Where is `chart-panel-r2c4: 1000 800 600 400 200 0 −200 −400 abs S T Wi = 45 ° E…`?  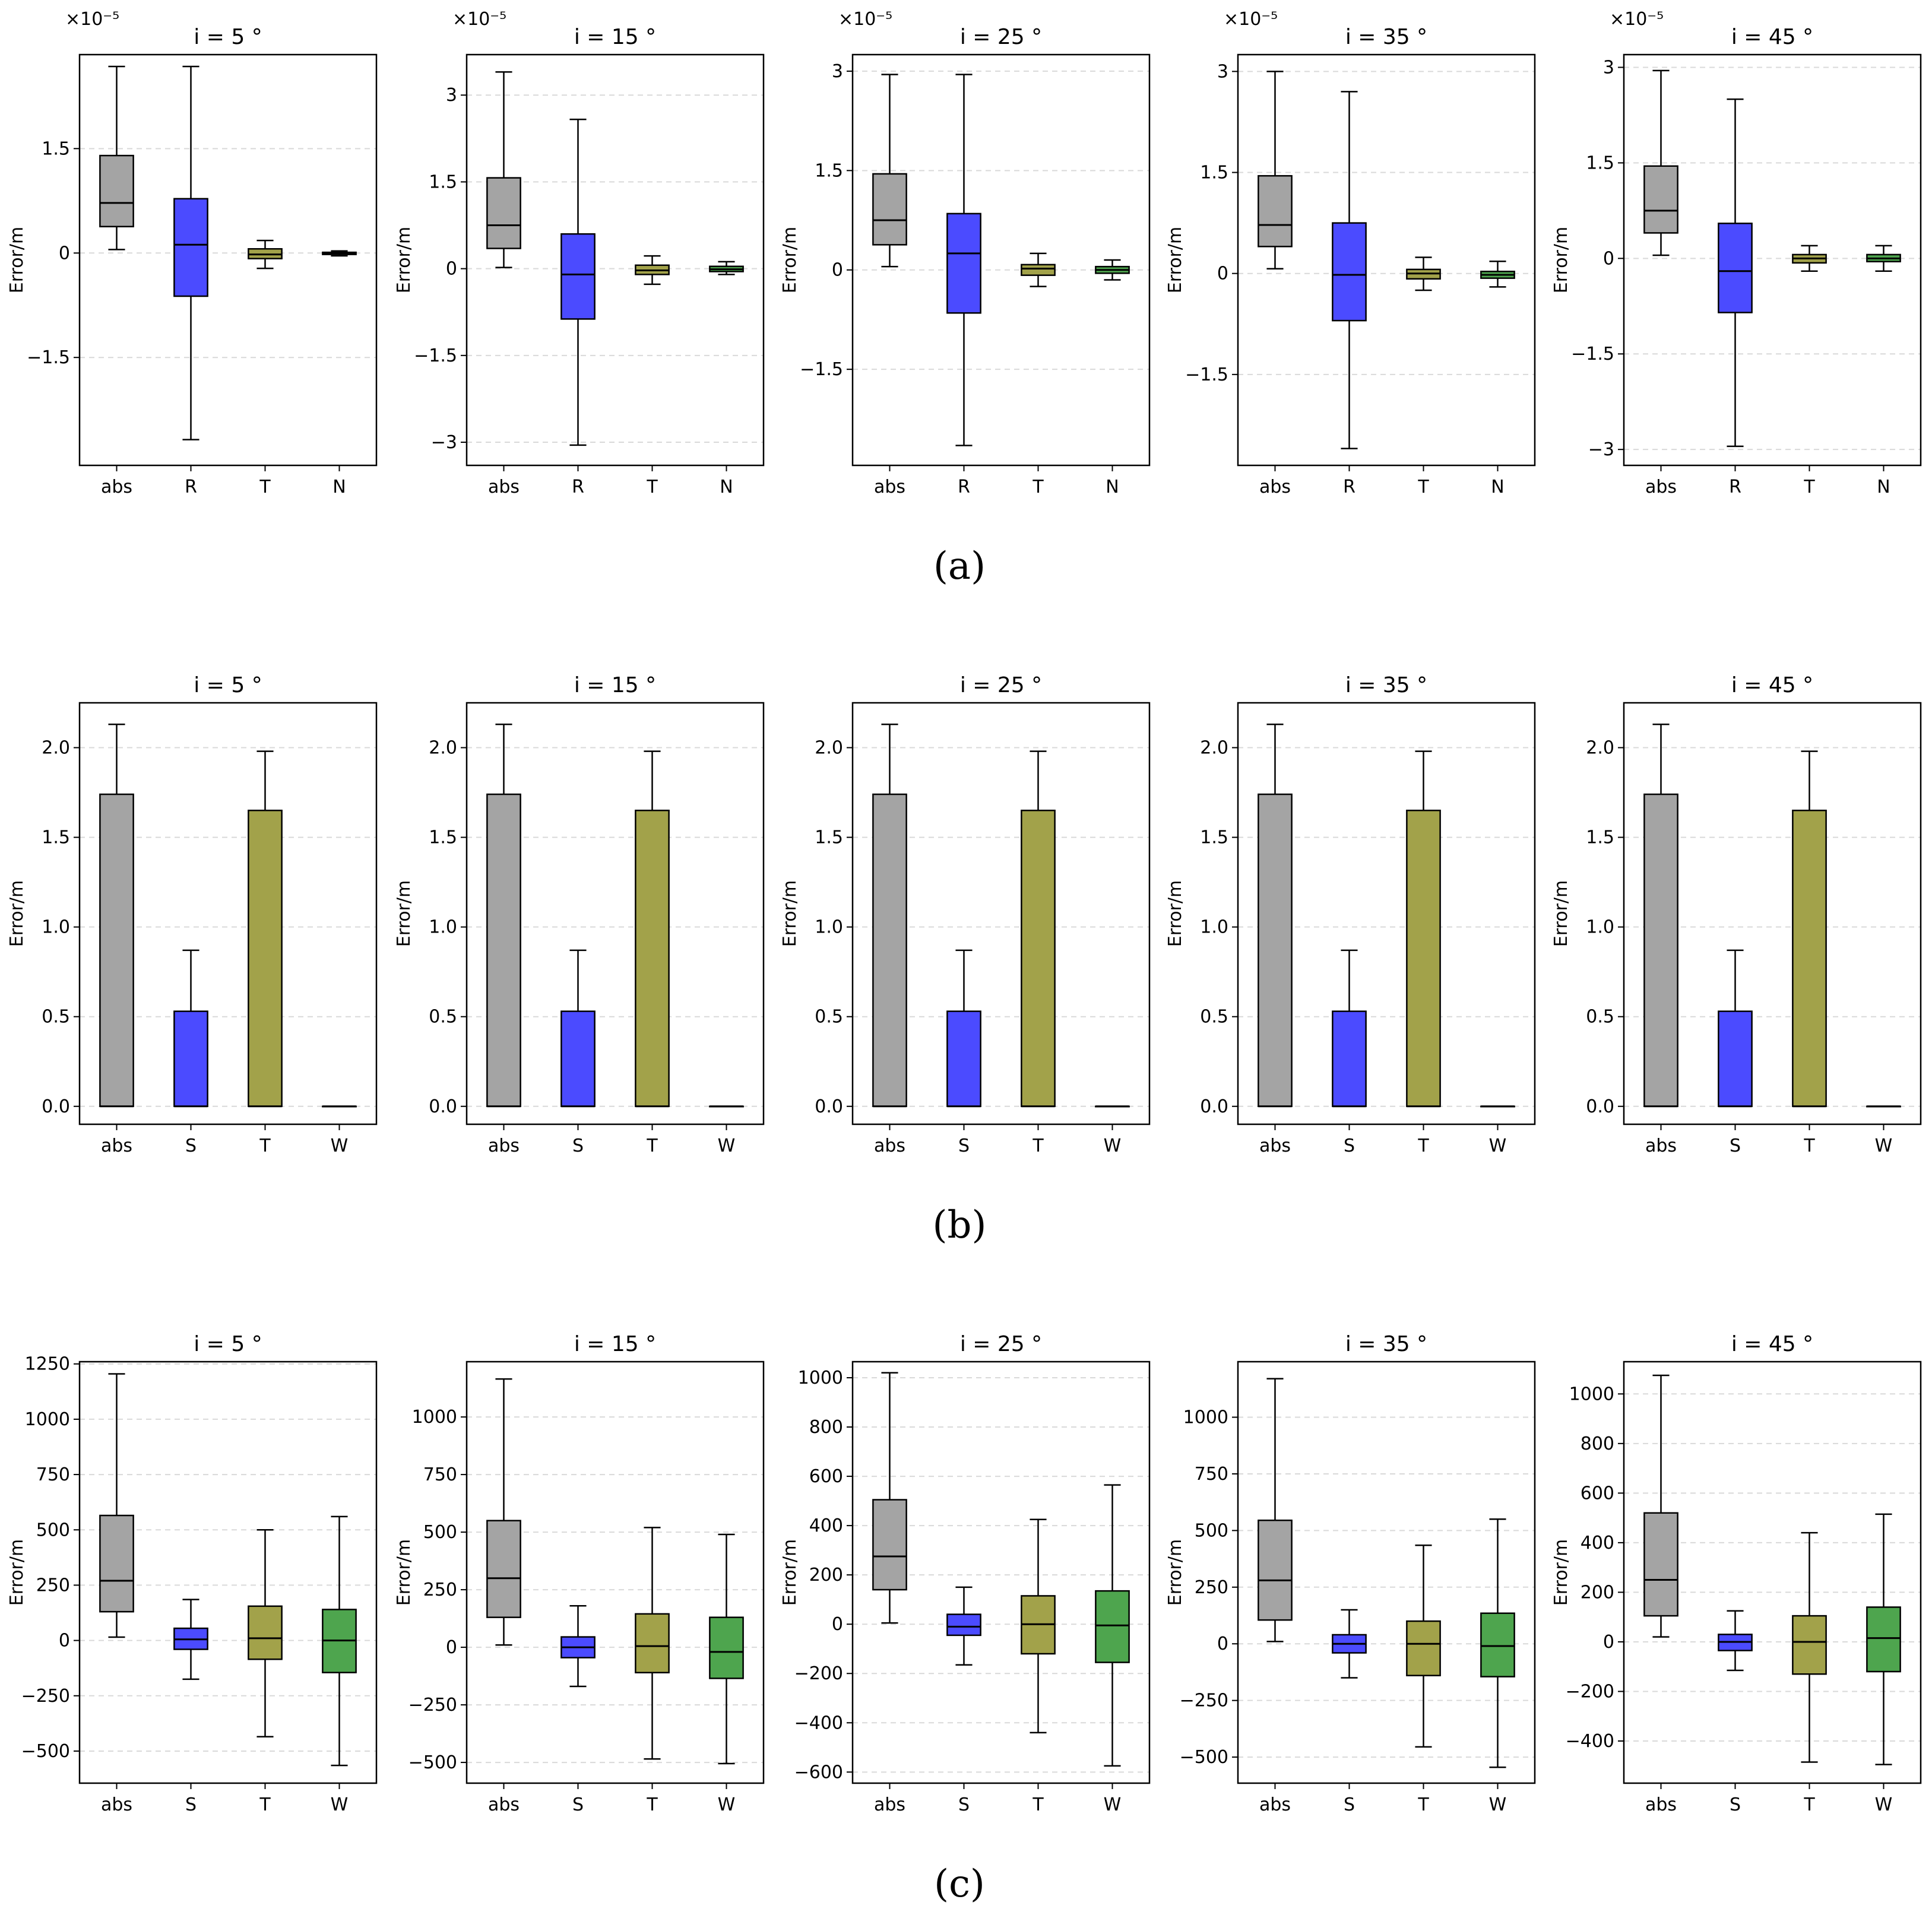 chart-panel-r2c4: 1000 800 600 400 200 0 −200 −400 abs S T Wi = 45 ° E… is located at coordinates (1737, 1573).